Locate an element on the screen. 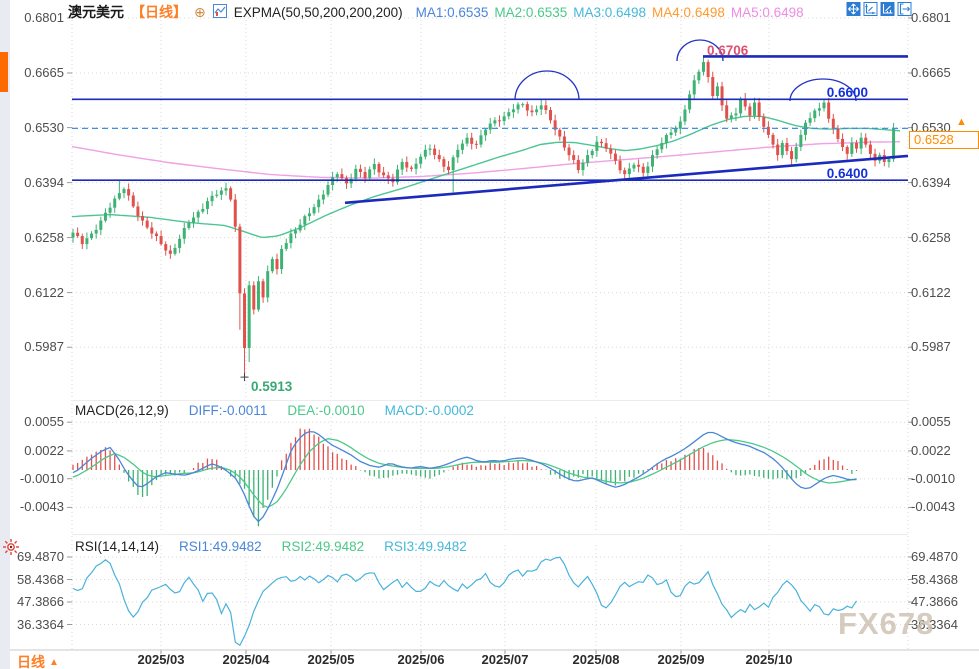  price-up-arrow-icon: ▲ is located at coordinates (961, 122).